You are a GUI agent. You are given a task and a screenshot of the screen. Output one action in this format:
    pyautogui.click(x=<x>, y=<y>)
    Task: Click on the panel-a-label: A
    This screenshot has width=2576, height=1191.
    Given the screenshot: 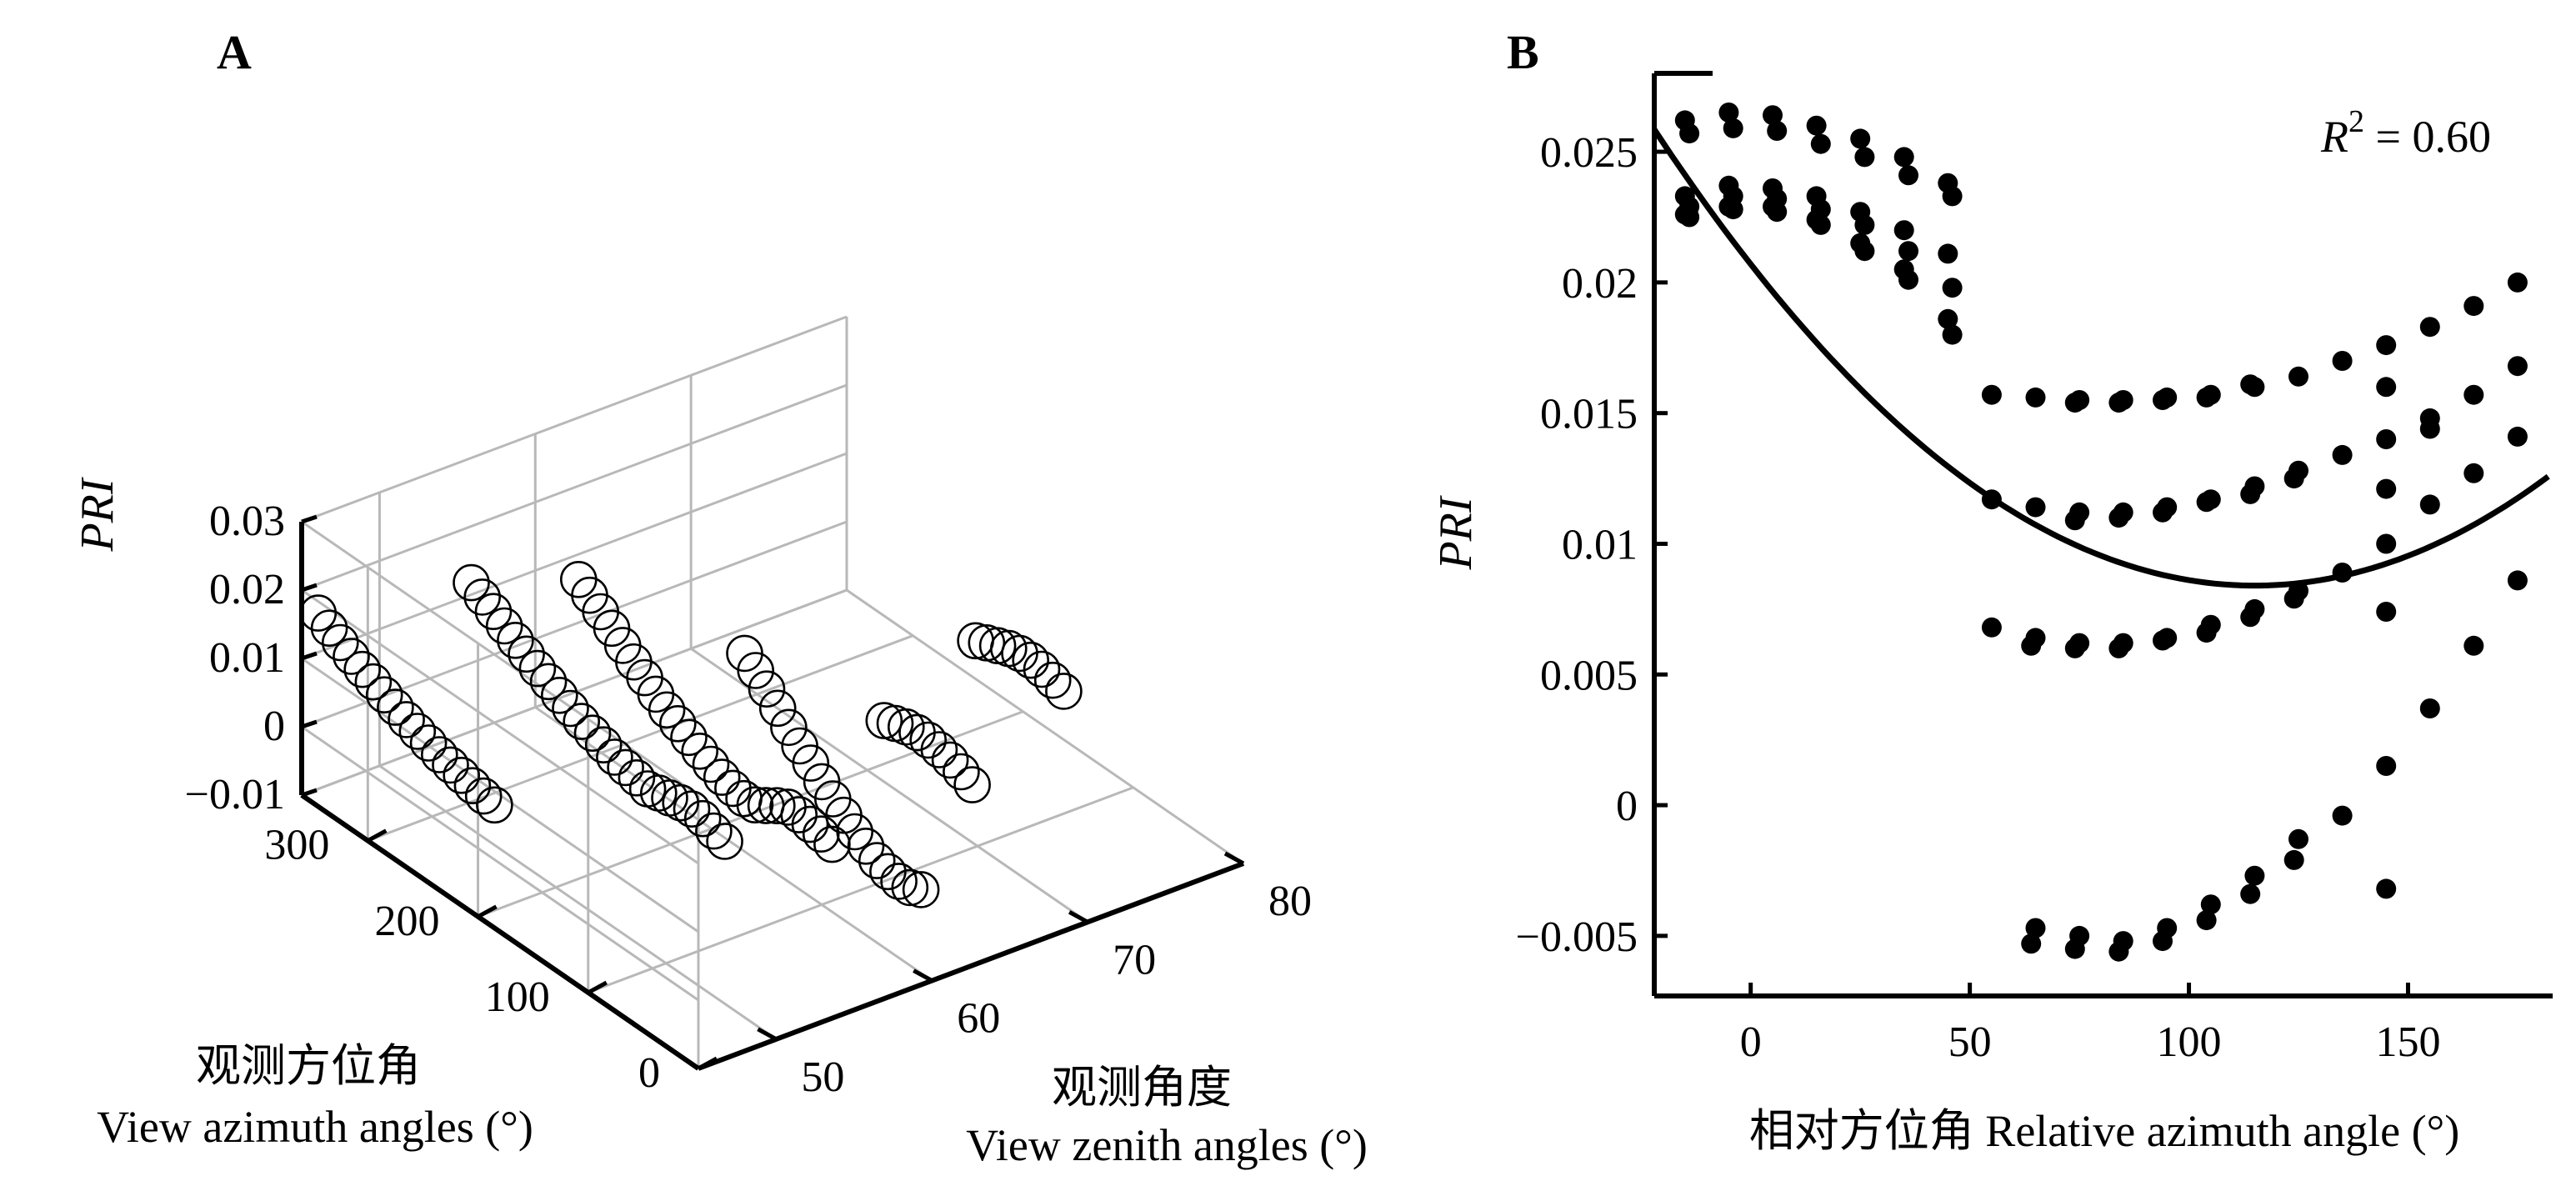 What is the action you would take?
    pyautogui.click(x=235, y=52)
    